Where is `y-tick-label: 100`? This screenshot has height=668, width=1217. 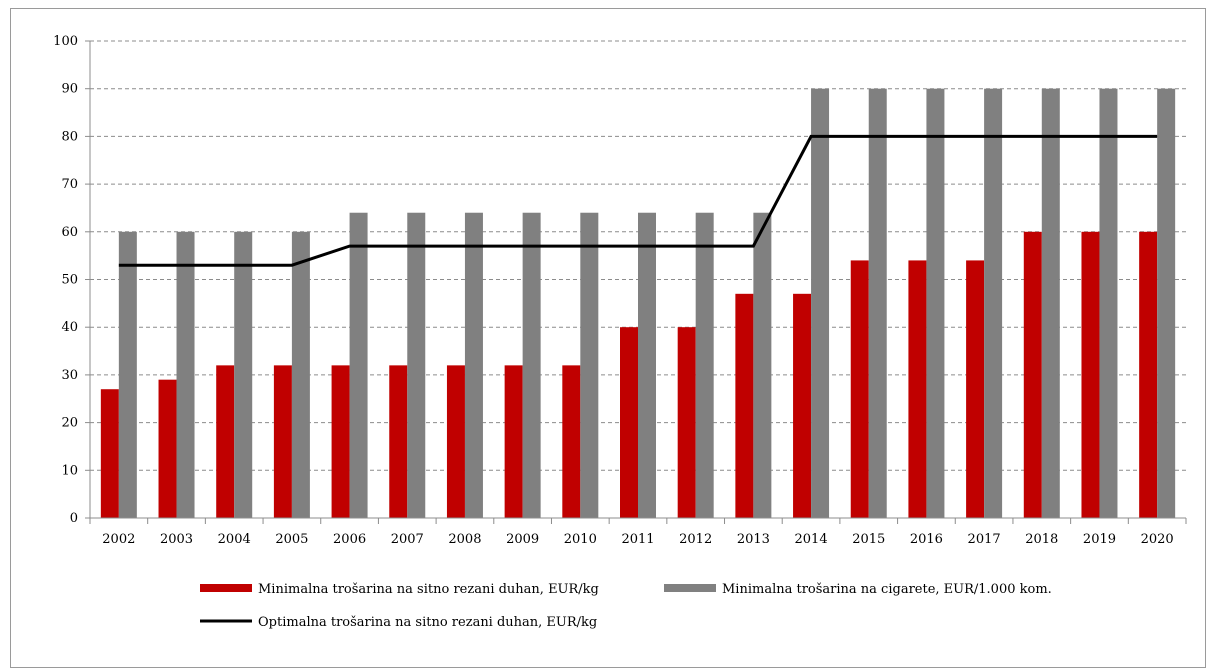 y-tick-label: 100 is located at coordinates (65, 41).